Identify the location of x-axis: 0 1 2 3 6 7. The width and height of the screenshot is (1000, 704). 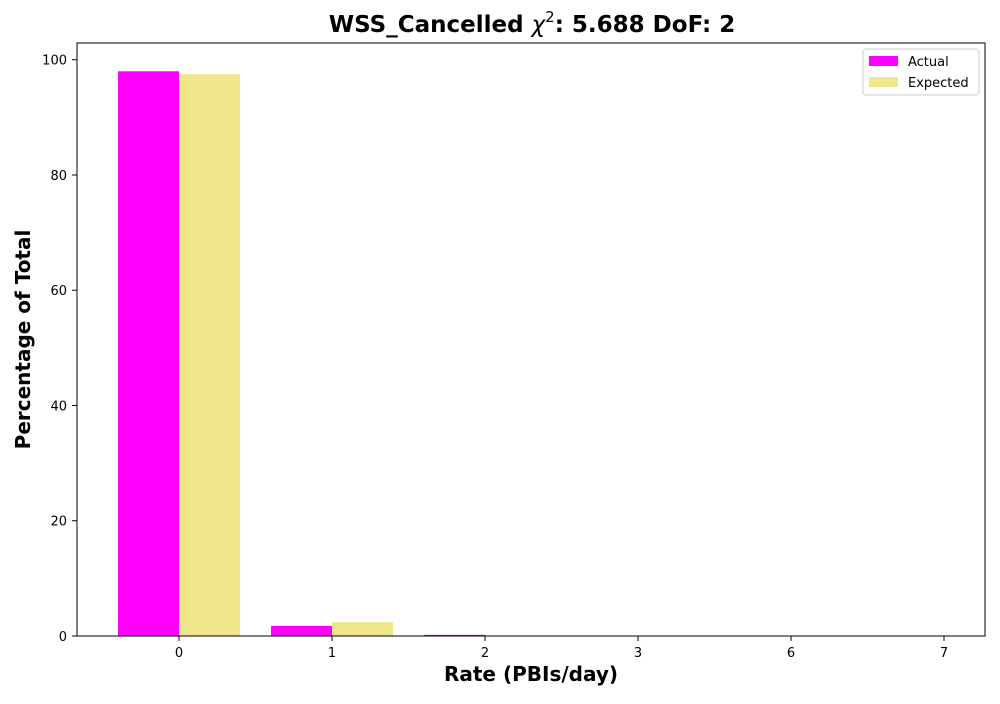
(561, 648).